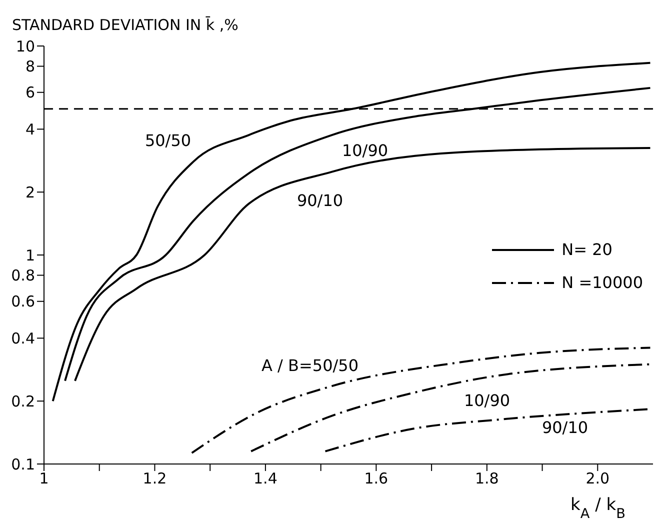  What do you see at coordinates (587, 249) in the screenshot?
I see `legend-label: N= 20` at bounding box center [587, 249].